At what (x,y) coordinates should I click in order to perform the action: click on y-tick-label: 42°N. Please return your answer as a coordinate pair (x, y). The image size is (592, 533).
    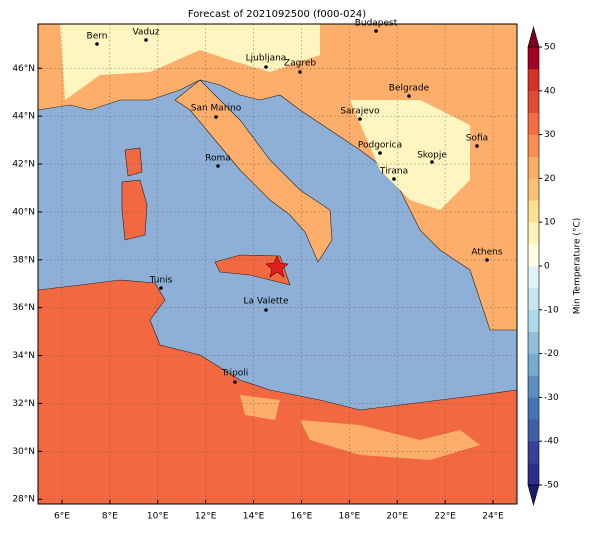
    Looking at the image, I should click on (23, 165).